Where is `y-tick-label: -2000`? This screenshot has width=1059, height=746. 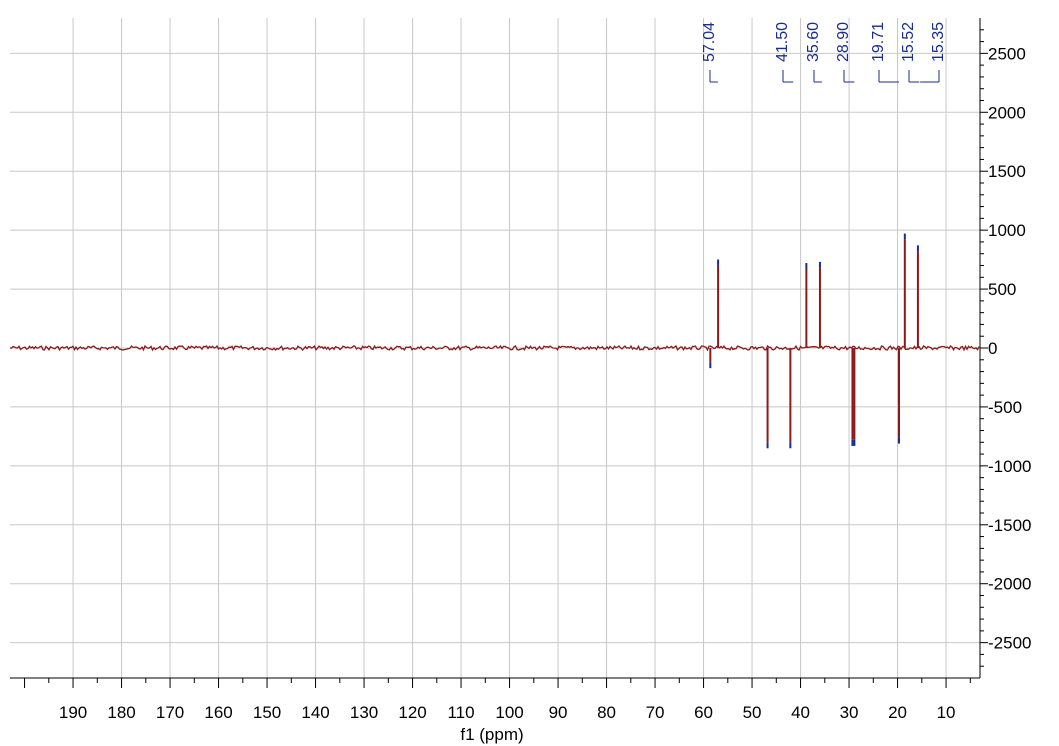
y-tick-label: -2000 is located at coordinates (1009, 584).